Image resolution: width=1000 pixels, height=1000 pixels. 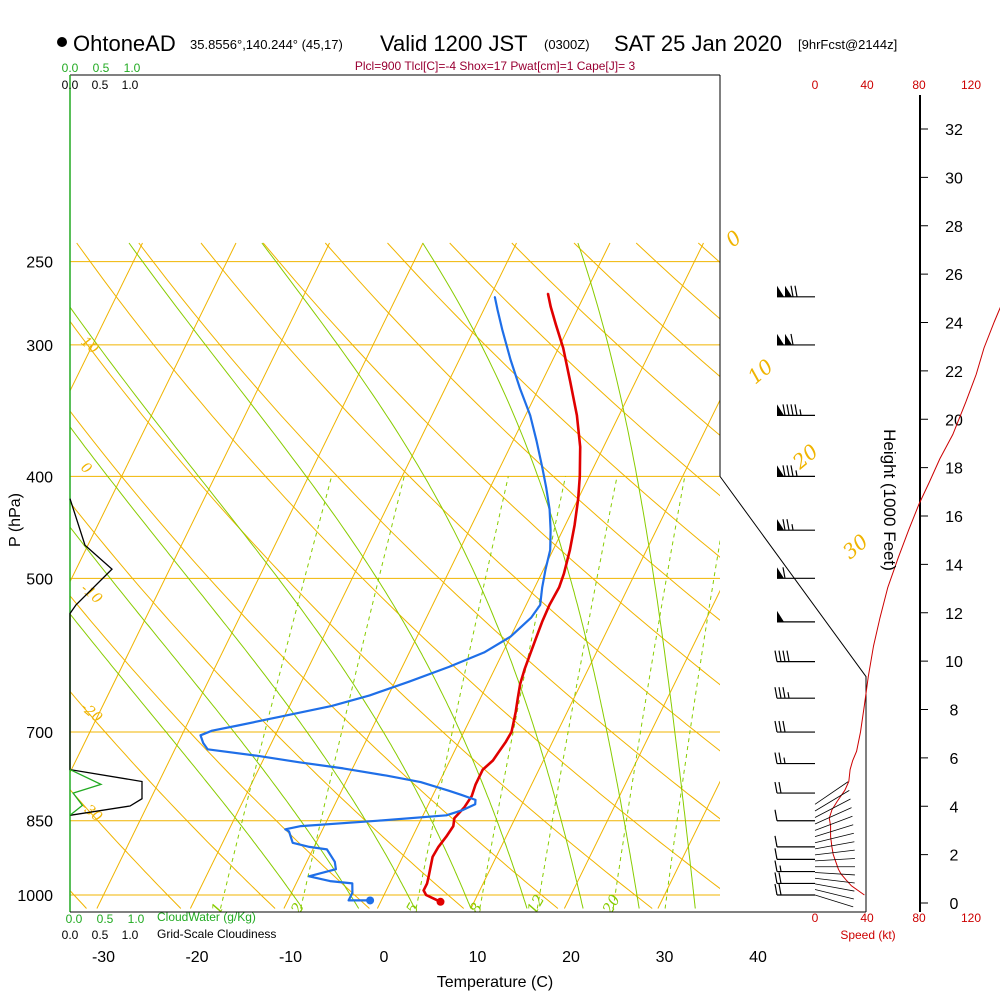 I want to click on moist-adiabat-line, so click(x=215, y=717).